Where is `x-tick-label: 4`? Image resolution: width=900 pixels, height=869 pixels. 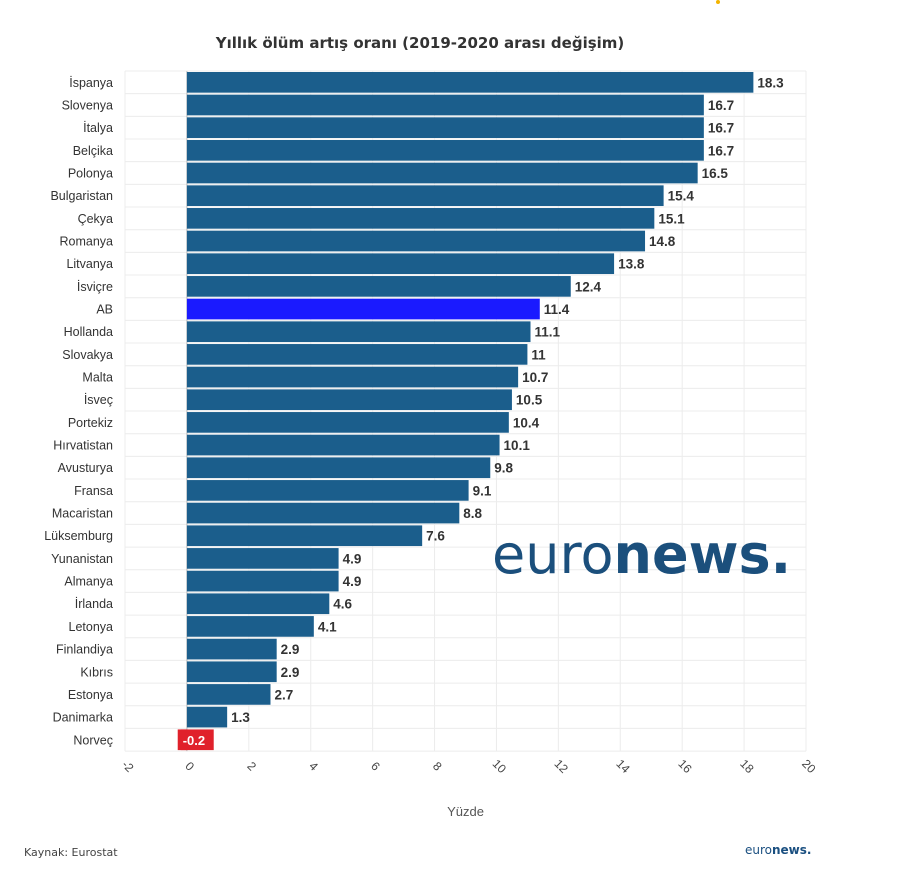
x-tick-label: 4 is located at coordinates (313, 766).